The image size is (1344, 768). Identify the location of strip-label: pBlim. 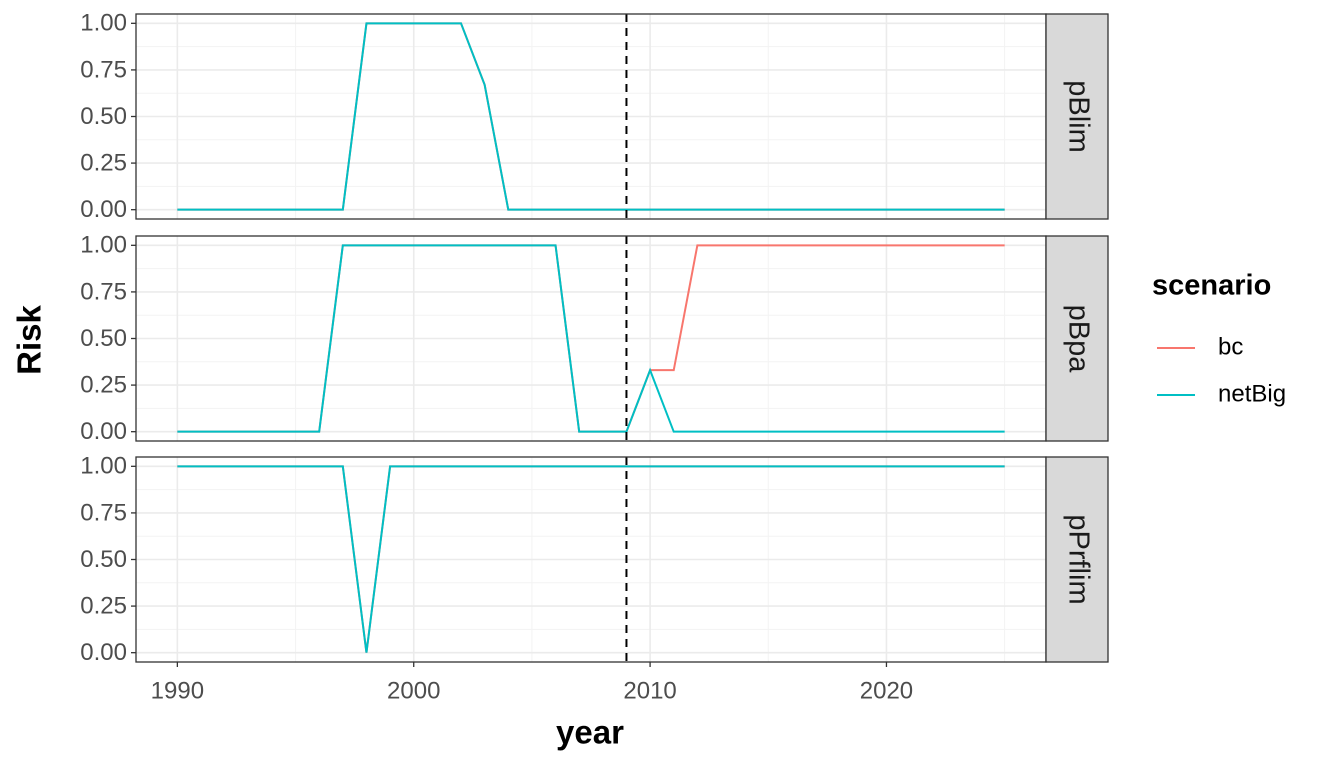
(1078, 116).